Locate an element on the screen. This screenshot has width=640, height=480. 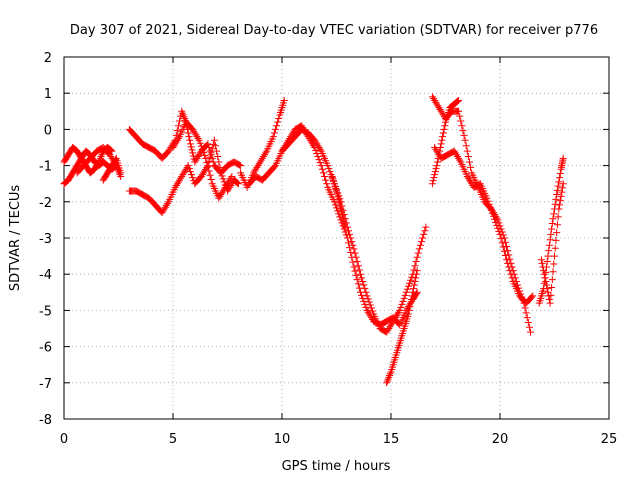
y-tick-label: -6 is located at coordinates (45, 348).